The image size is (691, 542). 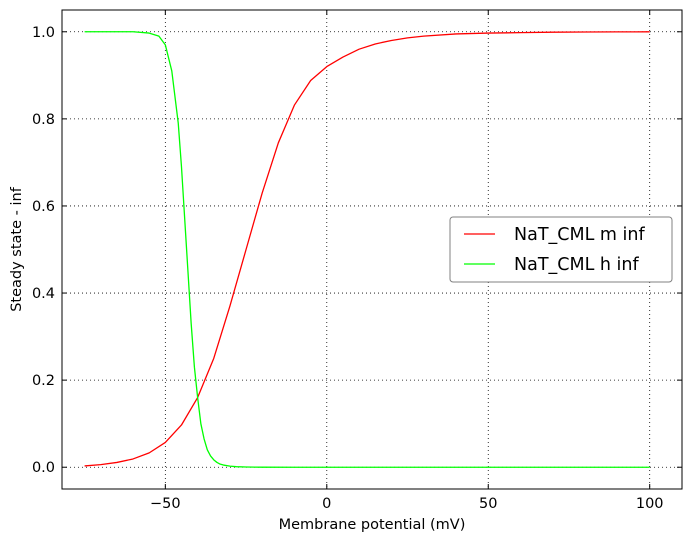 What do you see at coordinates (650, 504) in the screenshot?
I see `x-tick-label: 100` at bounding box center [650, 504].